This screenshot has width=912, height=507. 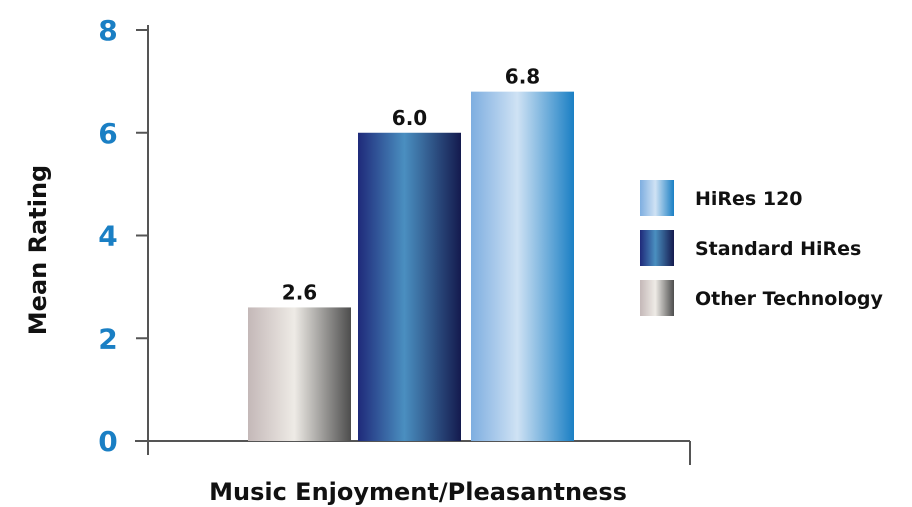 What do you see at coordinates (789, 299) in the screenshot?
I see `legend-label: Other Technology` at bounding box center [789, 299].